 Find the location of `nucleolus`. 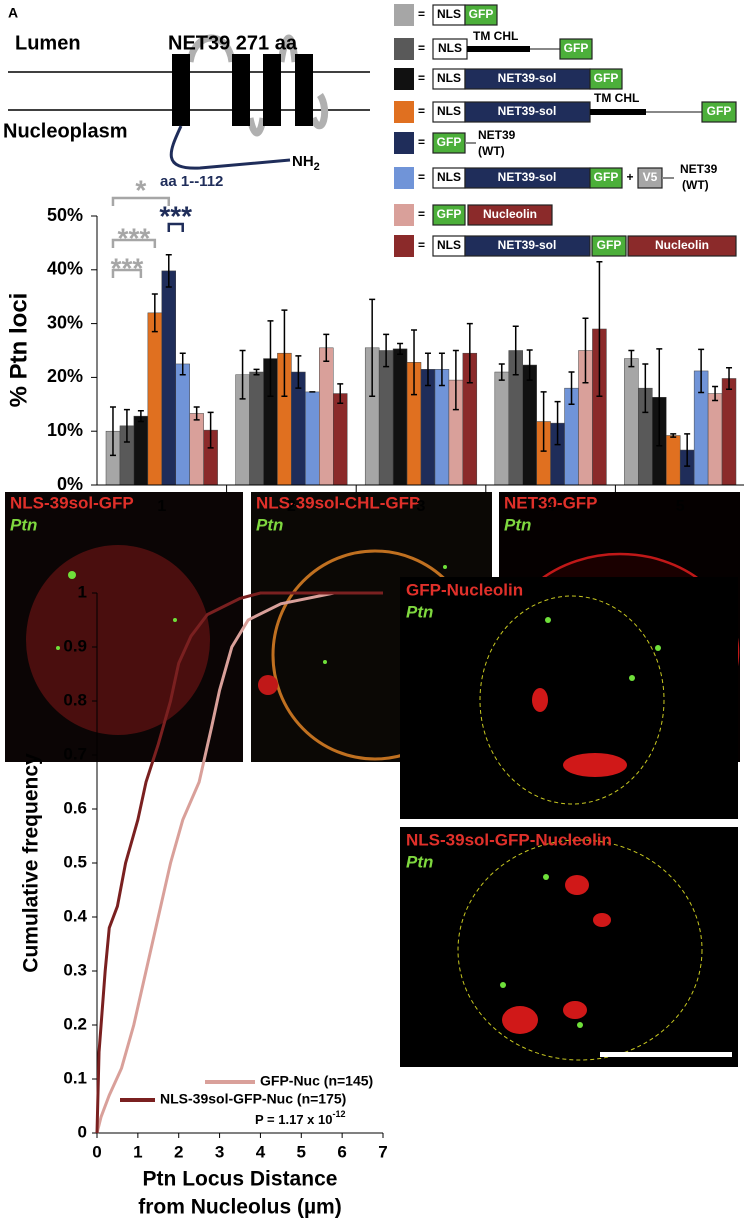

nucleolus is located at coordinates (577, 885).